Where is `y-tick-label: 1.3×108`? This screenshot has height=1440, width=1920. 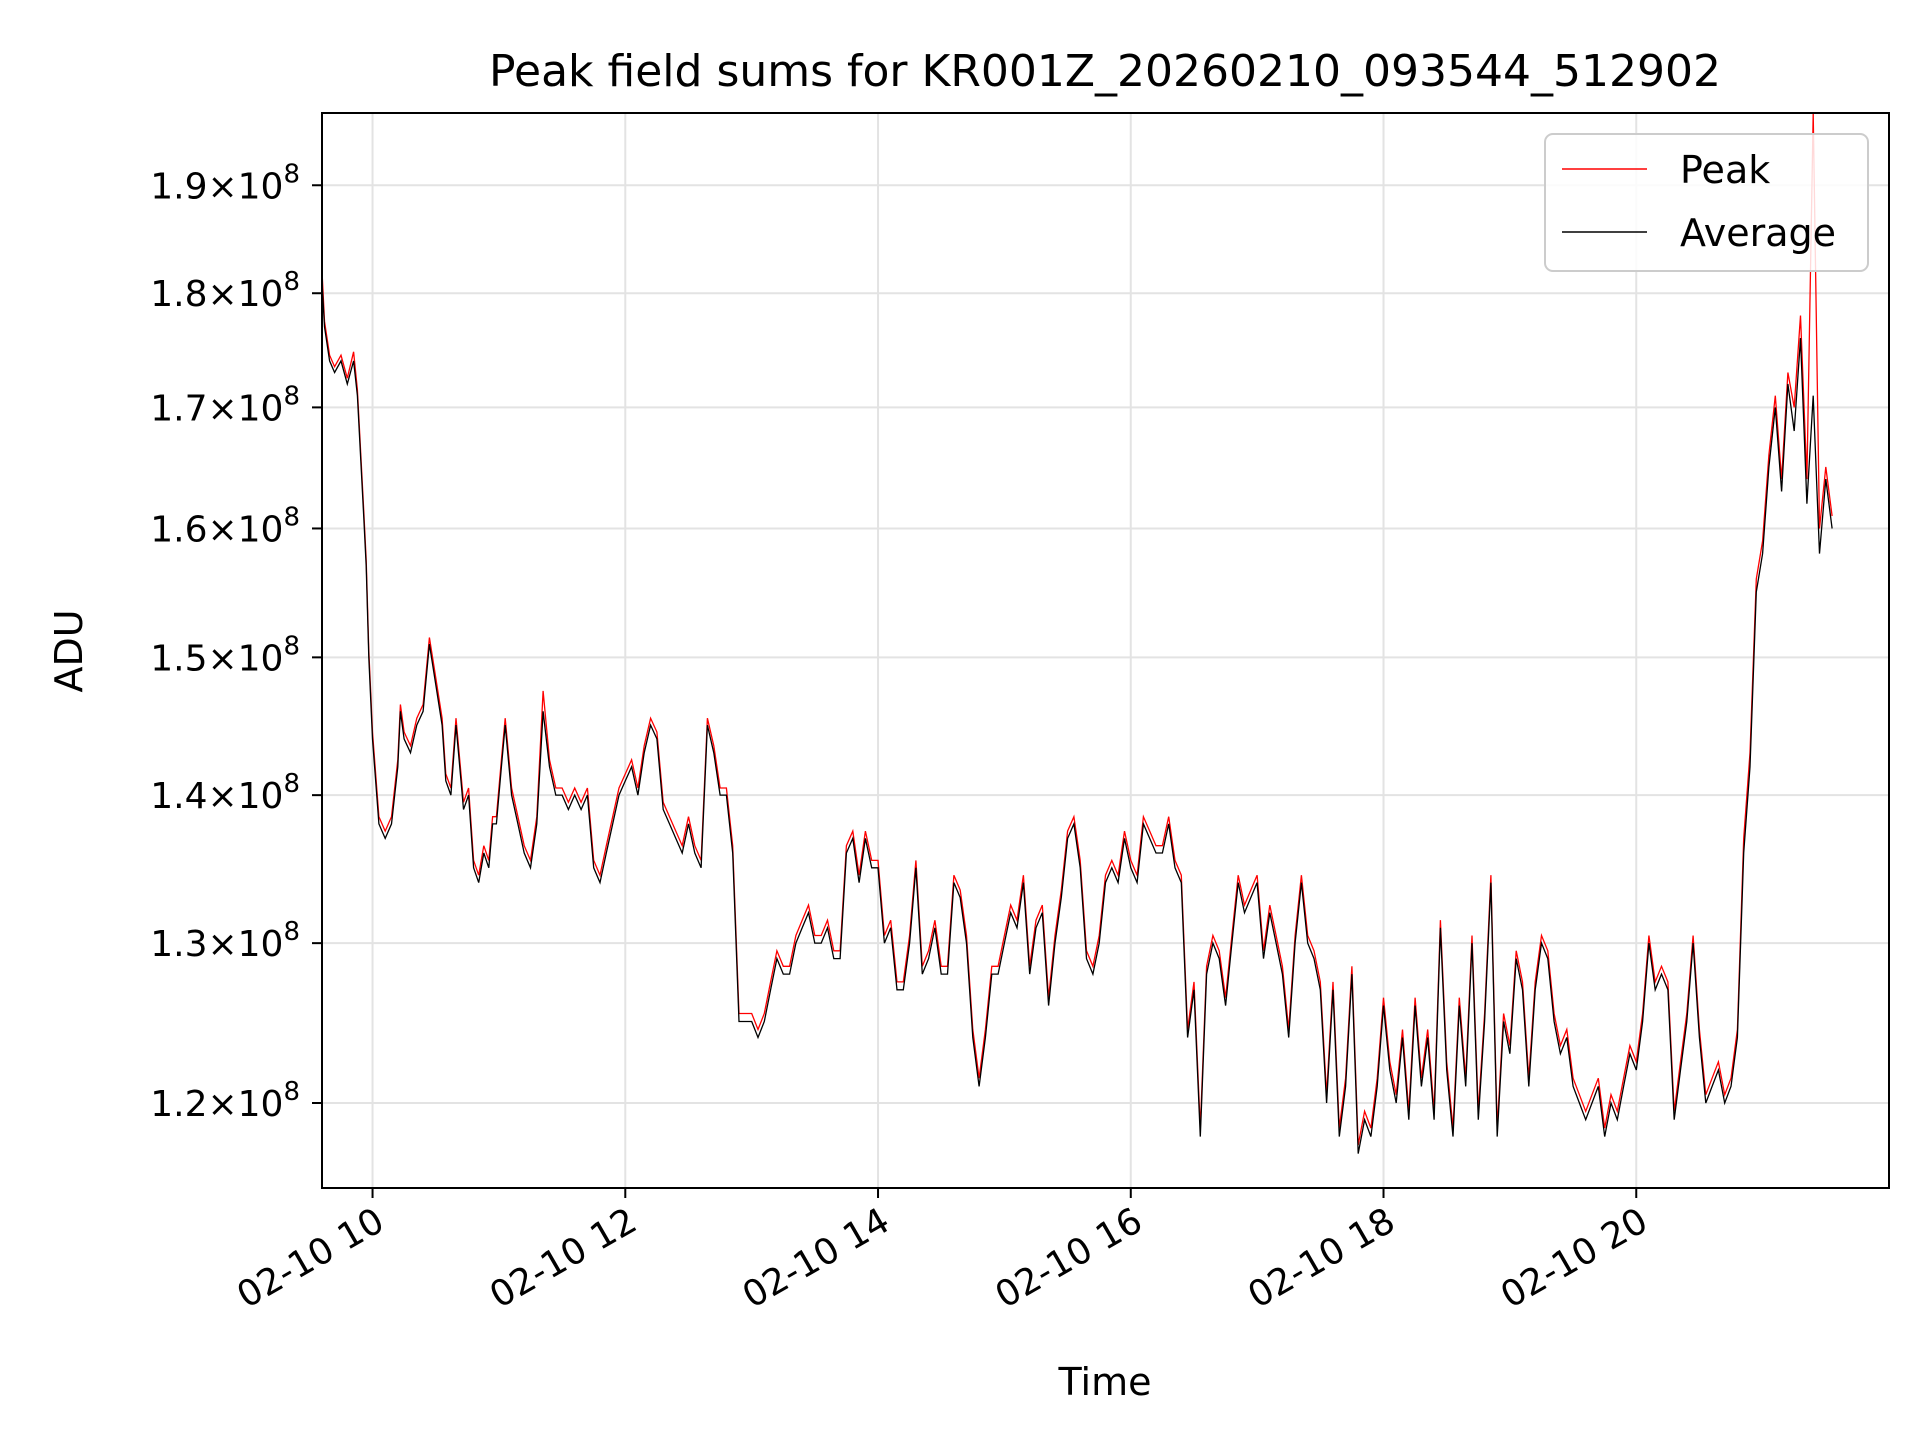
y-tick-label: 1.3×108 is located at coordinates (225, 941).